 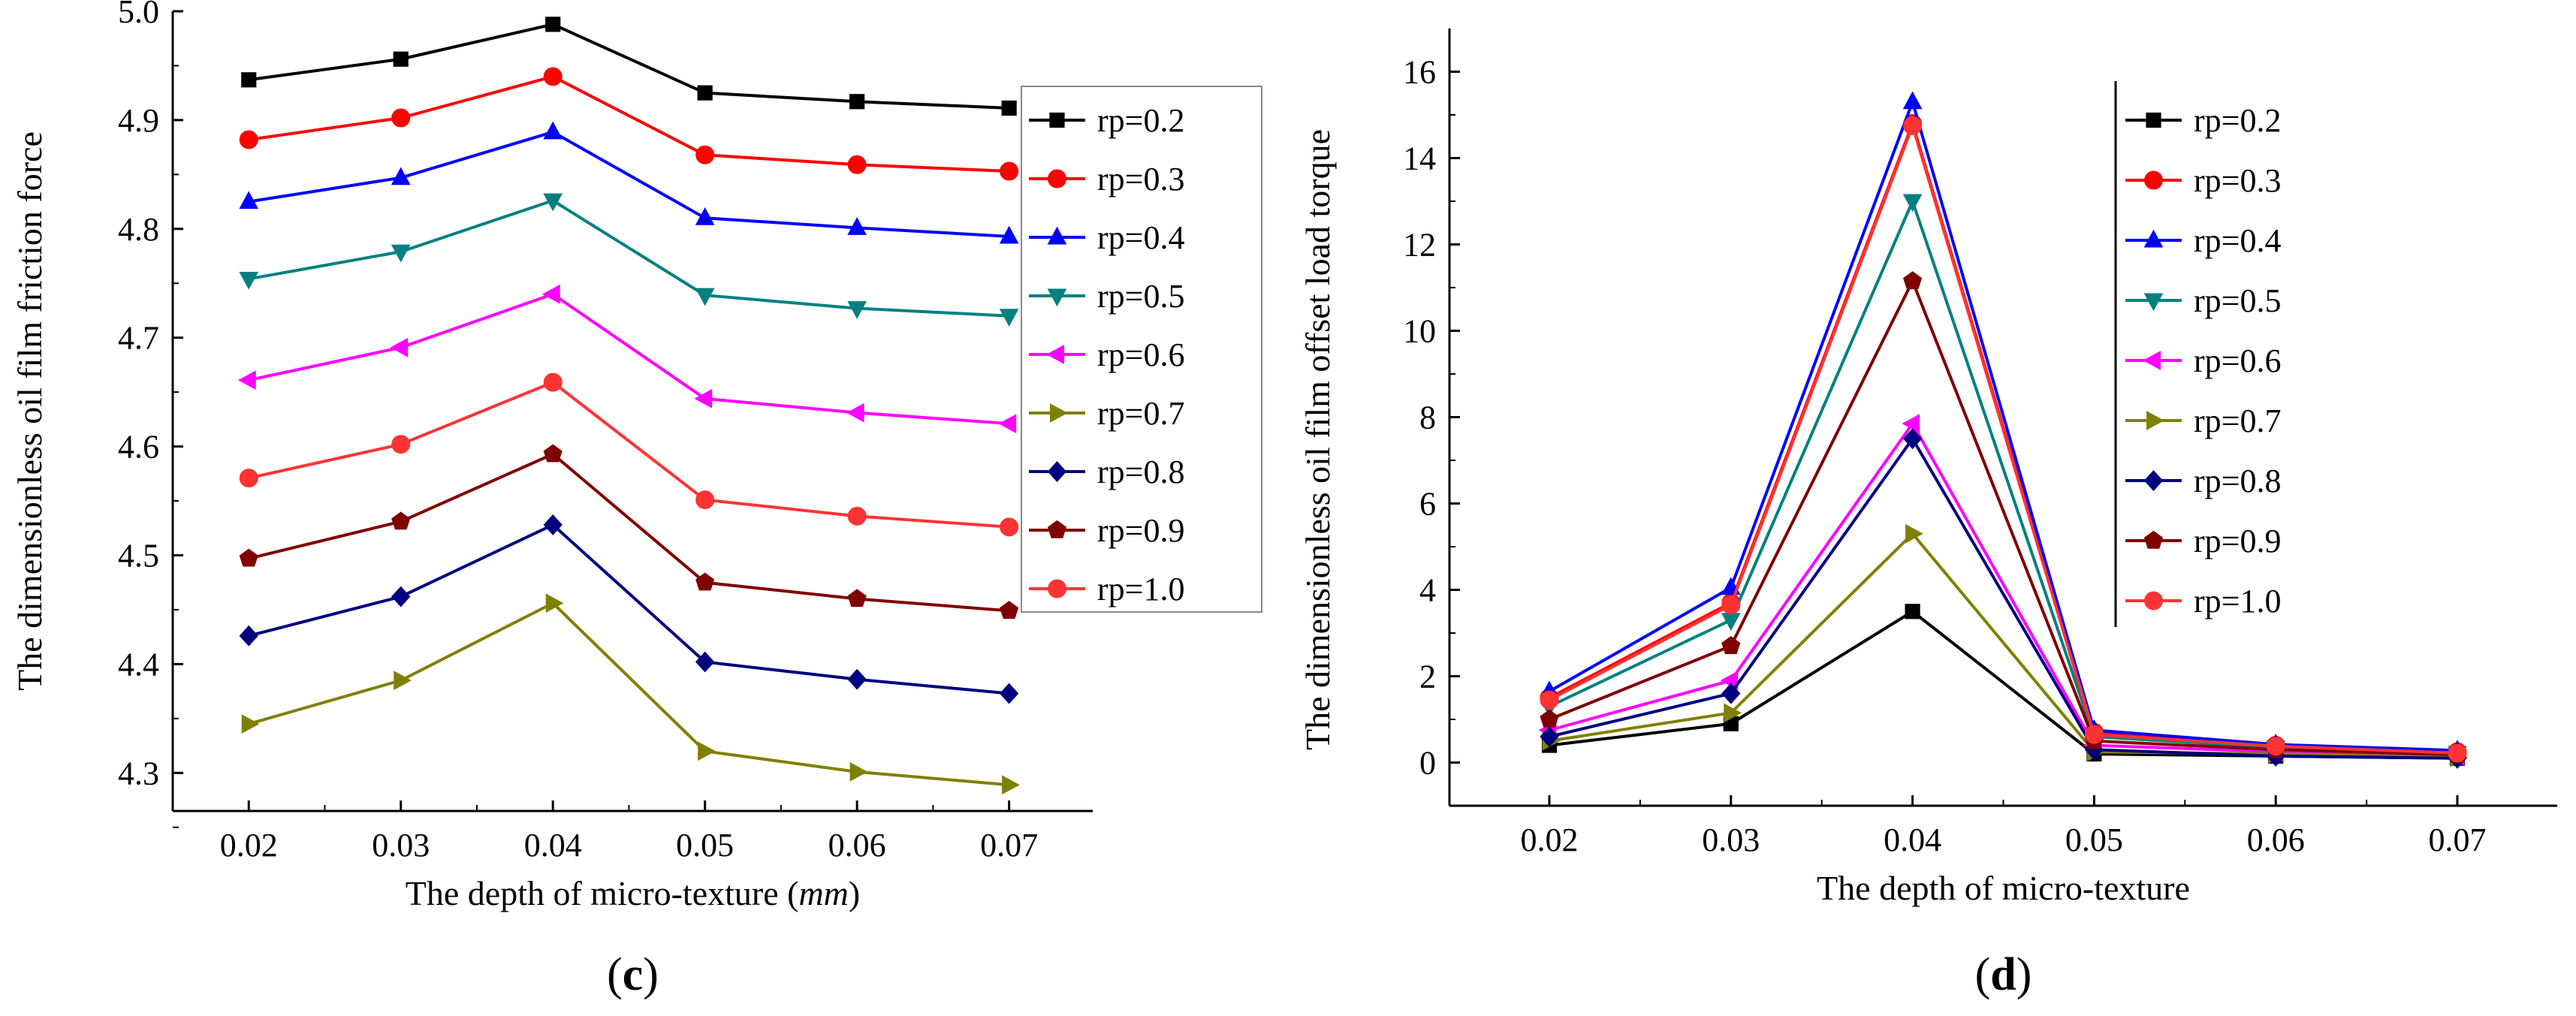 I want to click on x-axis-label-text: The depth of micro-texture (, so click(x=602, y=893).